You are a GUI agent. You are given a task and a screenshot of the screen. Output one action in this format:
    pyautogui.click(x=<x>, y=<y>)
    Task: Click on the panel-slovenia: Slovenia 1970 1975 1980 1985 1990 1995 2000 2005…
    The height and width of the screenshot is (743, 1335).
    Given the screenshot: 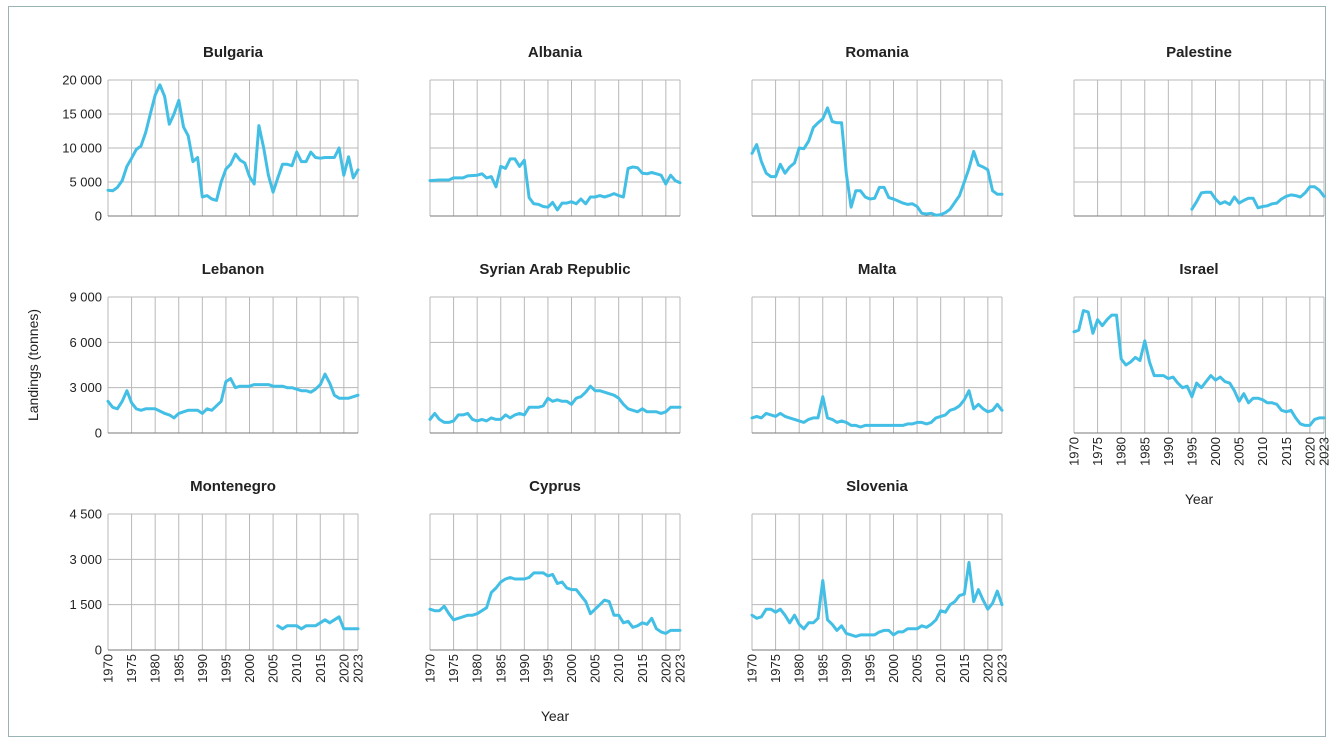 What is the action you would take?
    pyautogui.click(x=877, y=580)
    